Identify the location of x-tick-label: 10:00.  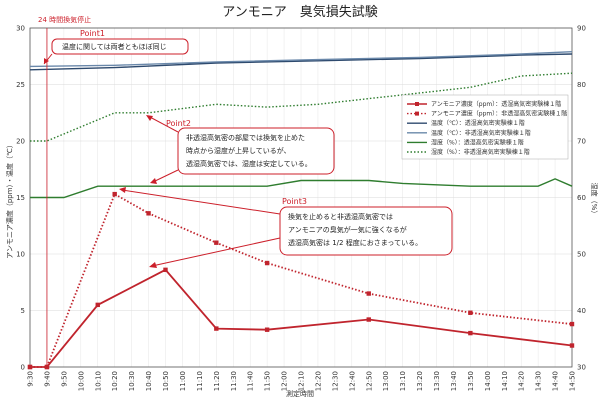
(81, 381).